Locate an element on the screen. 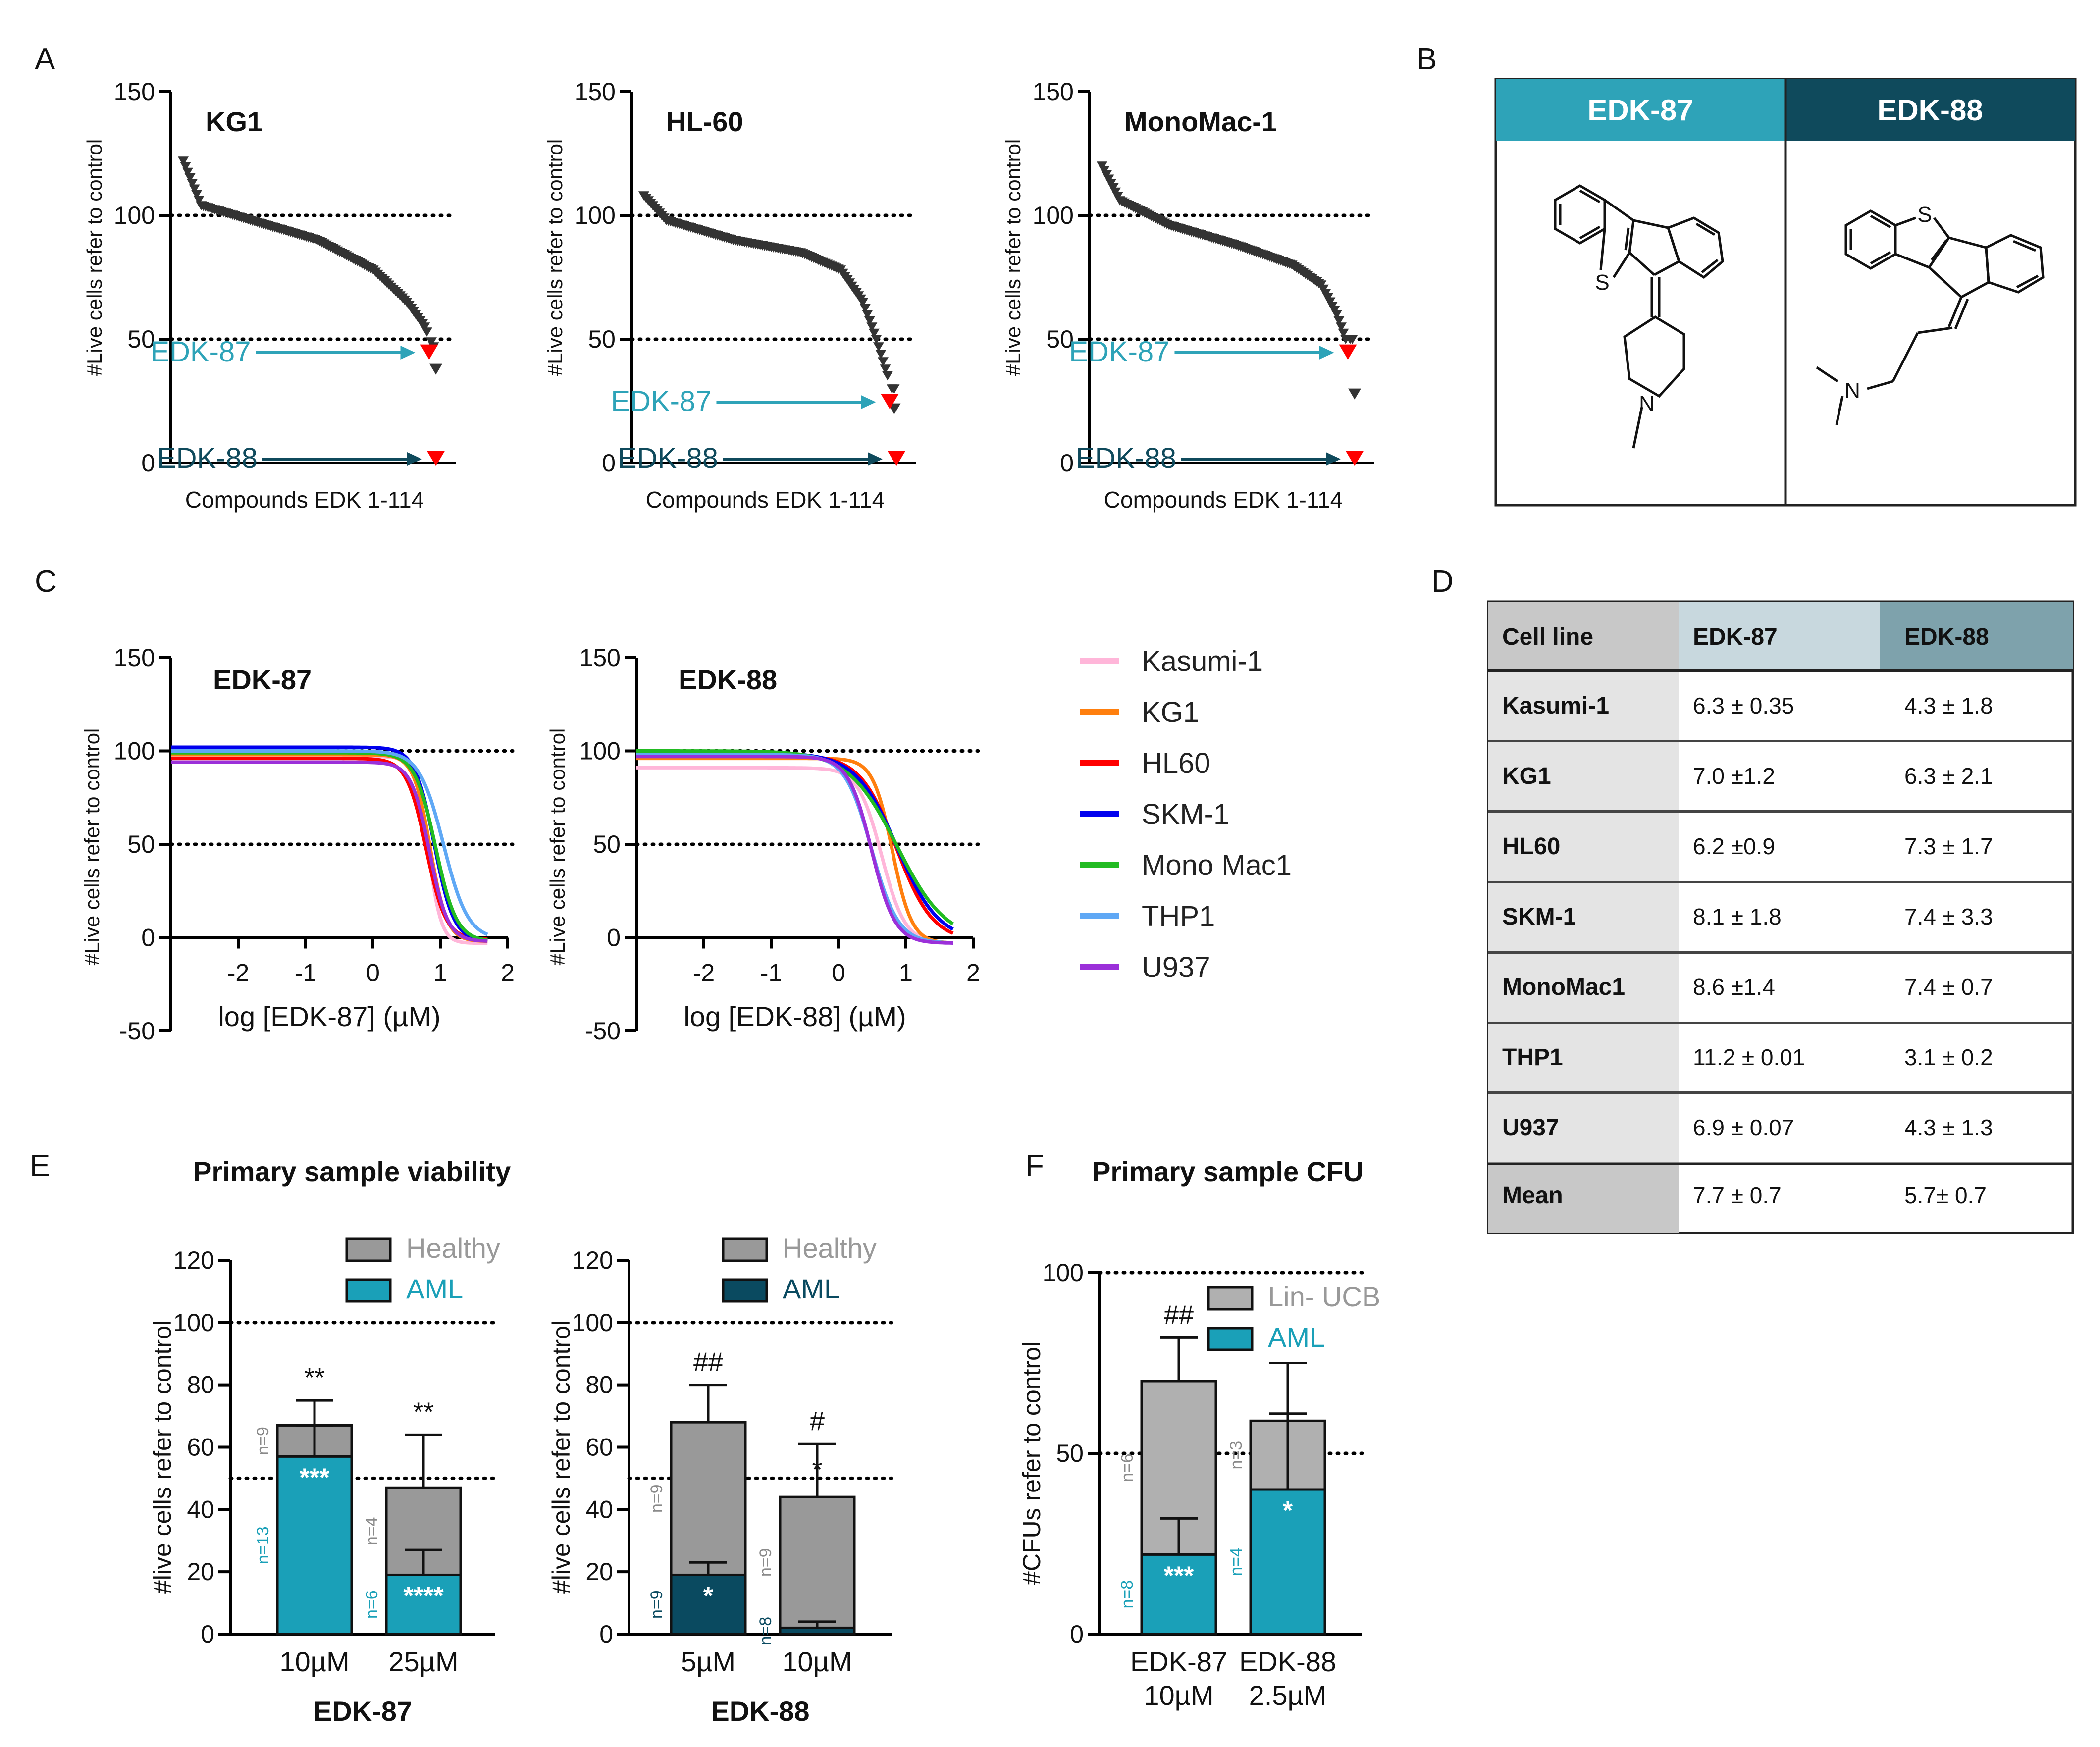  legend-label-thp1: THP1 is located at coordinates (1178, 916).